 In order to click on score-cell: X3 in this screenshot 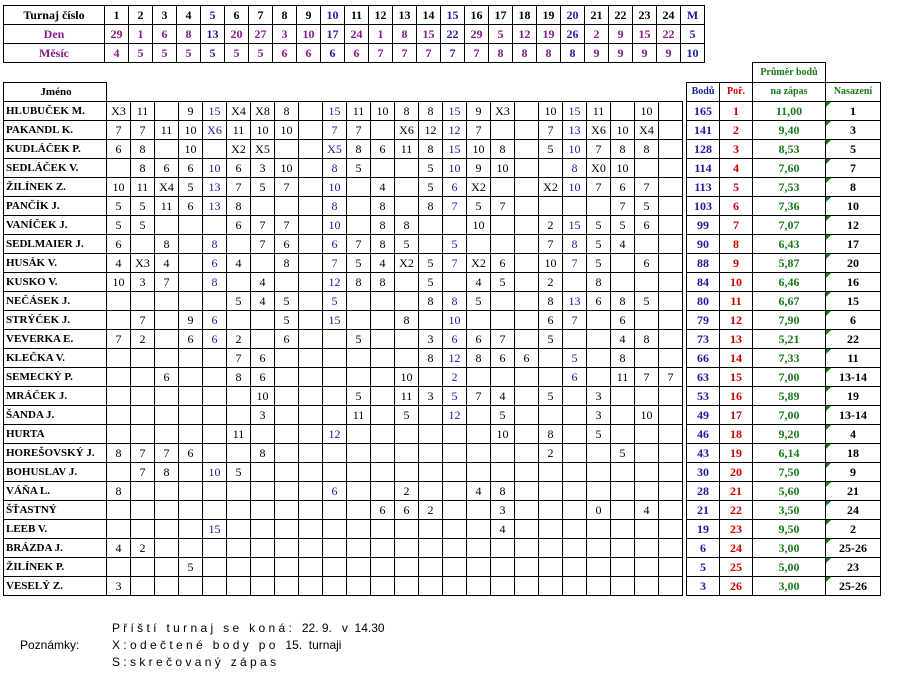, I will do `click(142, 263)`.